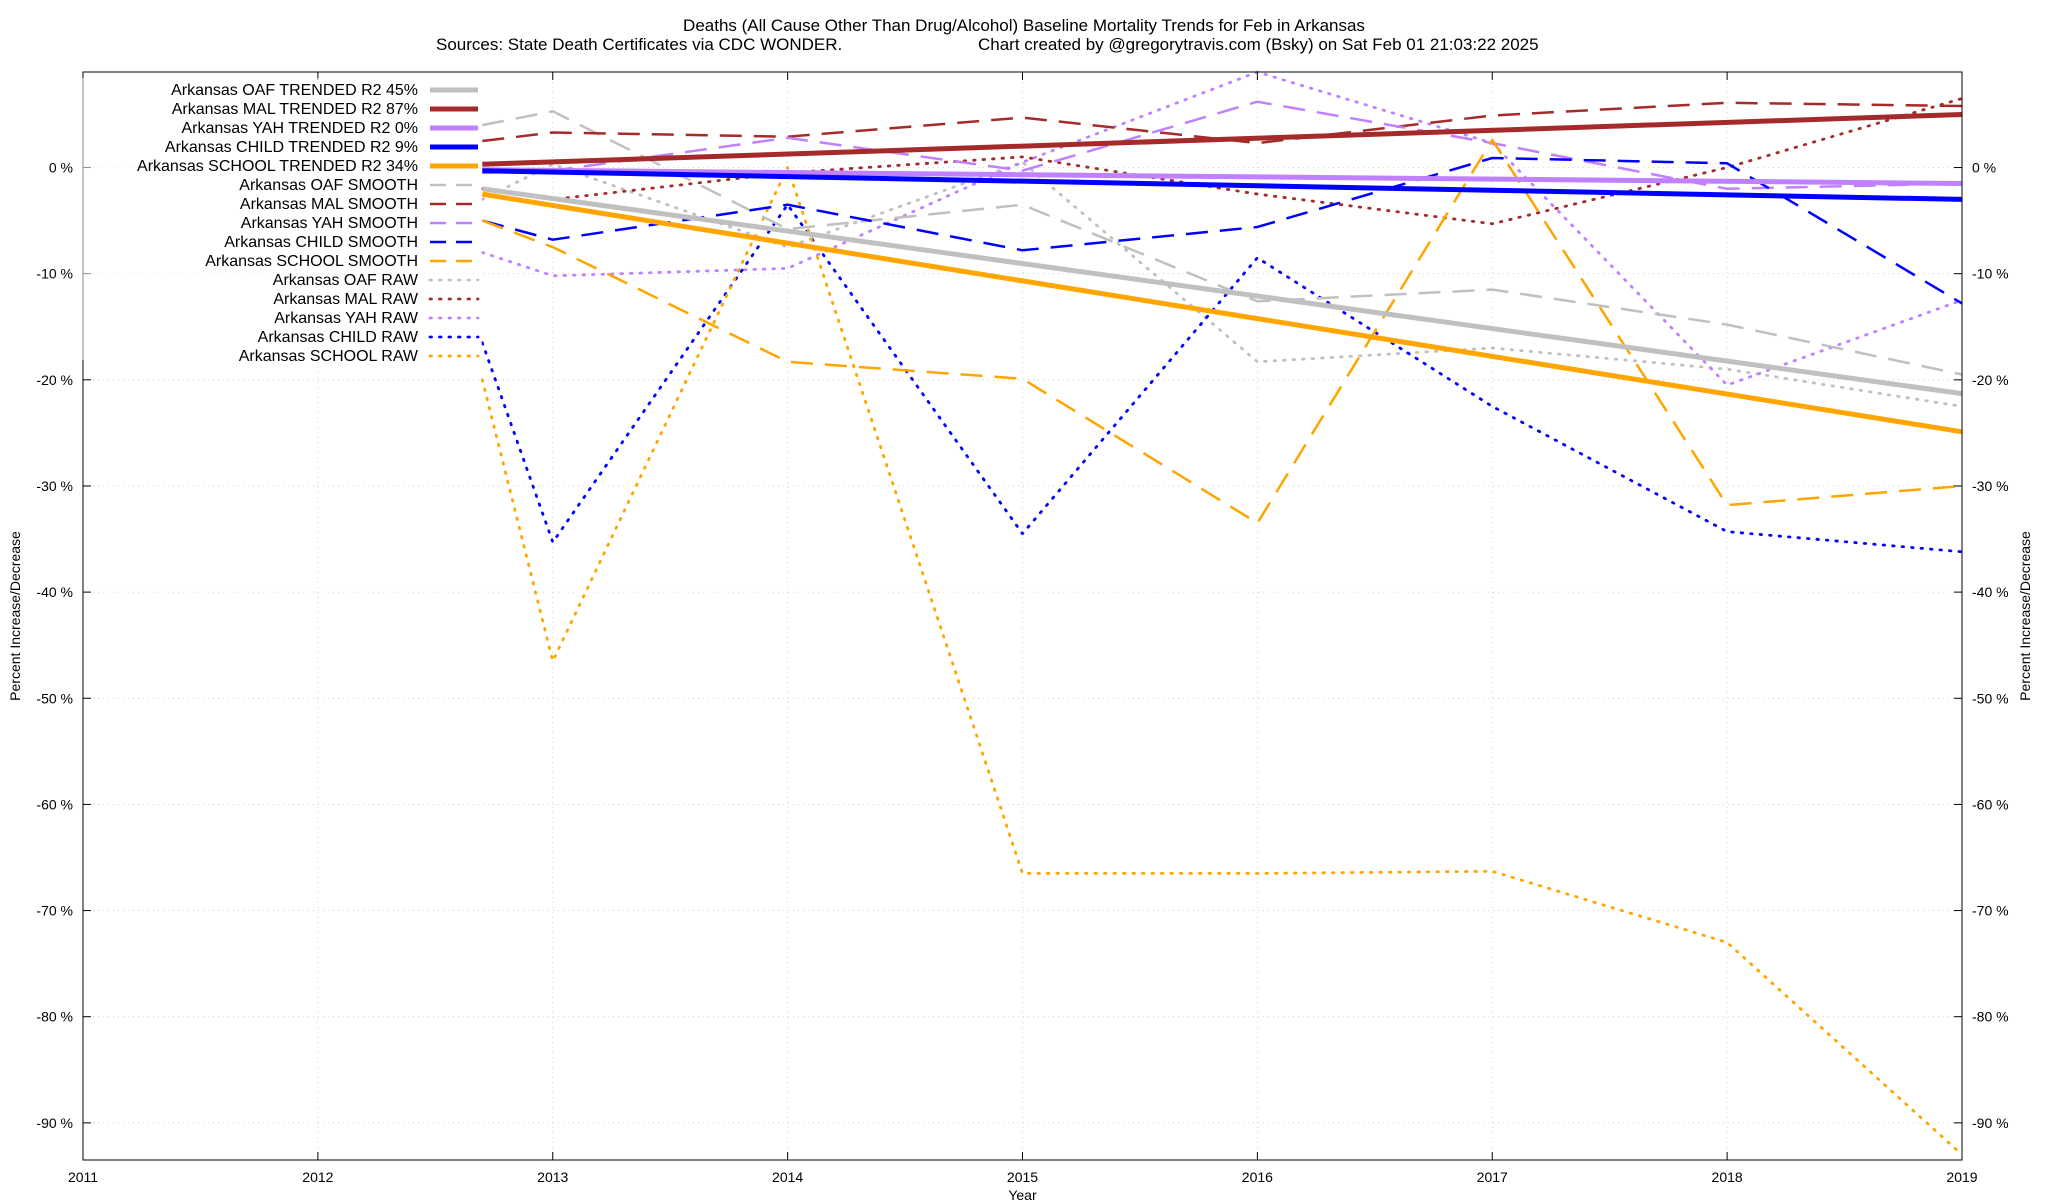 Image resolution: width=2048 pixels, height=1200 pixels. What do you see at coordinates (1990, 380) in the screenshot?
I see `y-tick-label-right: -20 %` at bounding box center [1990, 380].